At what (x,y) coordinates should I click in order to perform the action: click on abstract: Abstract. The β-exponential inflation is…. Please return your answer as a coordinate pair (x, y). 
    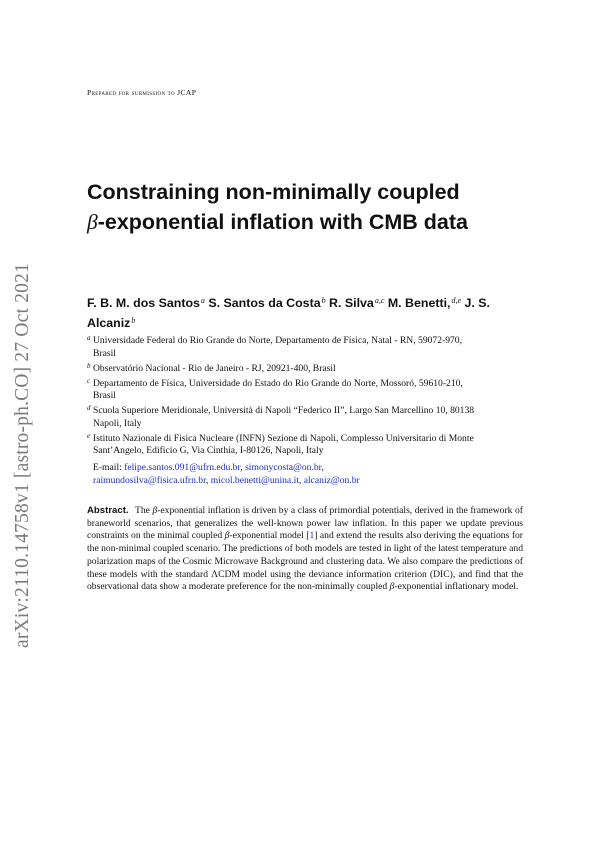
    Looking at the image, I should click on (305, 549).